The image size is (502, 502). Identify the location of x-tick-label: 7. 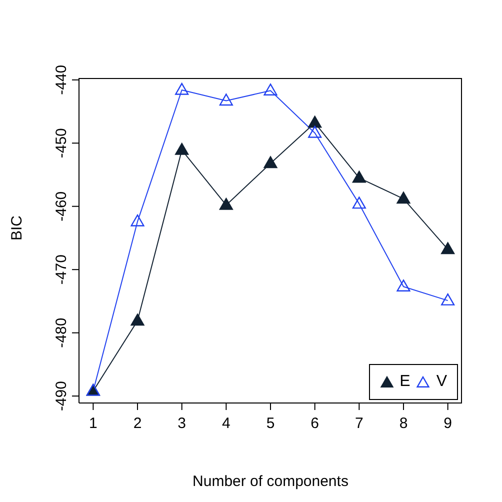
(359, 423).